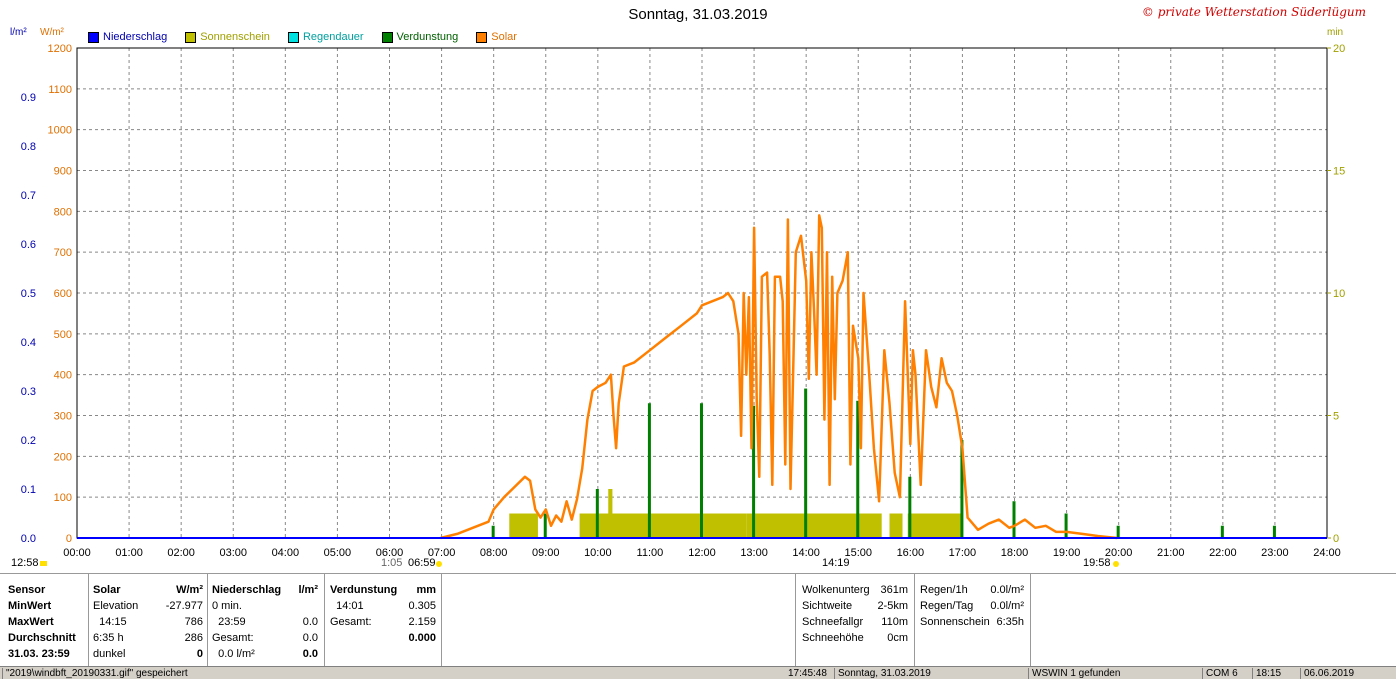 The image size is (1396, 679). Describe the element at coordinates (1327, 553) in the screenshot. I see `x-tick-label: 24:00` at that location.